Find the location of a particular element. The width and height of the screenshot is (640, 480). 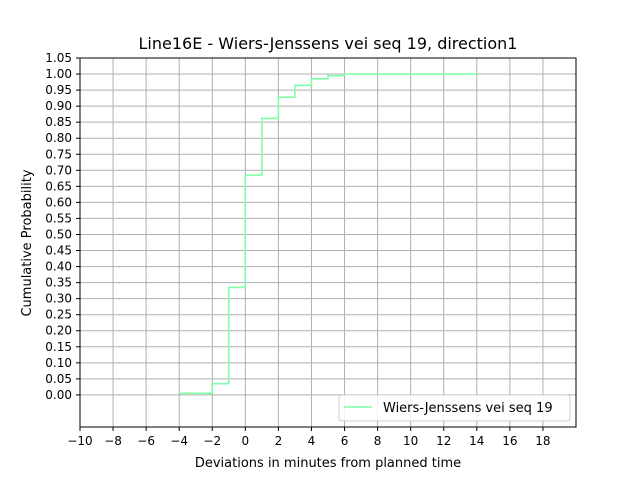

x-tick-label: 10 is located at coordinates (410, 441).